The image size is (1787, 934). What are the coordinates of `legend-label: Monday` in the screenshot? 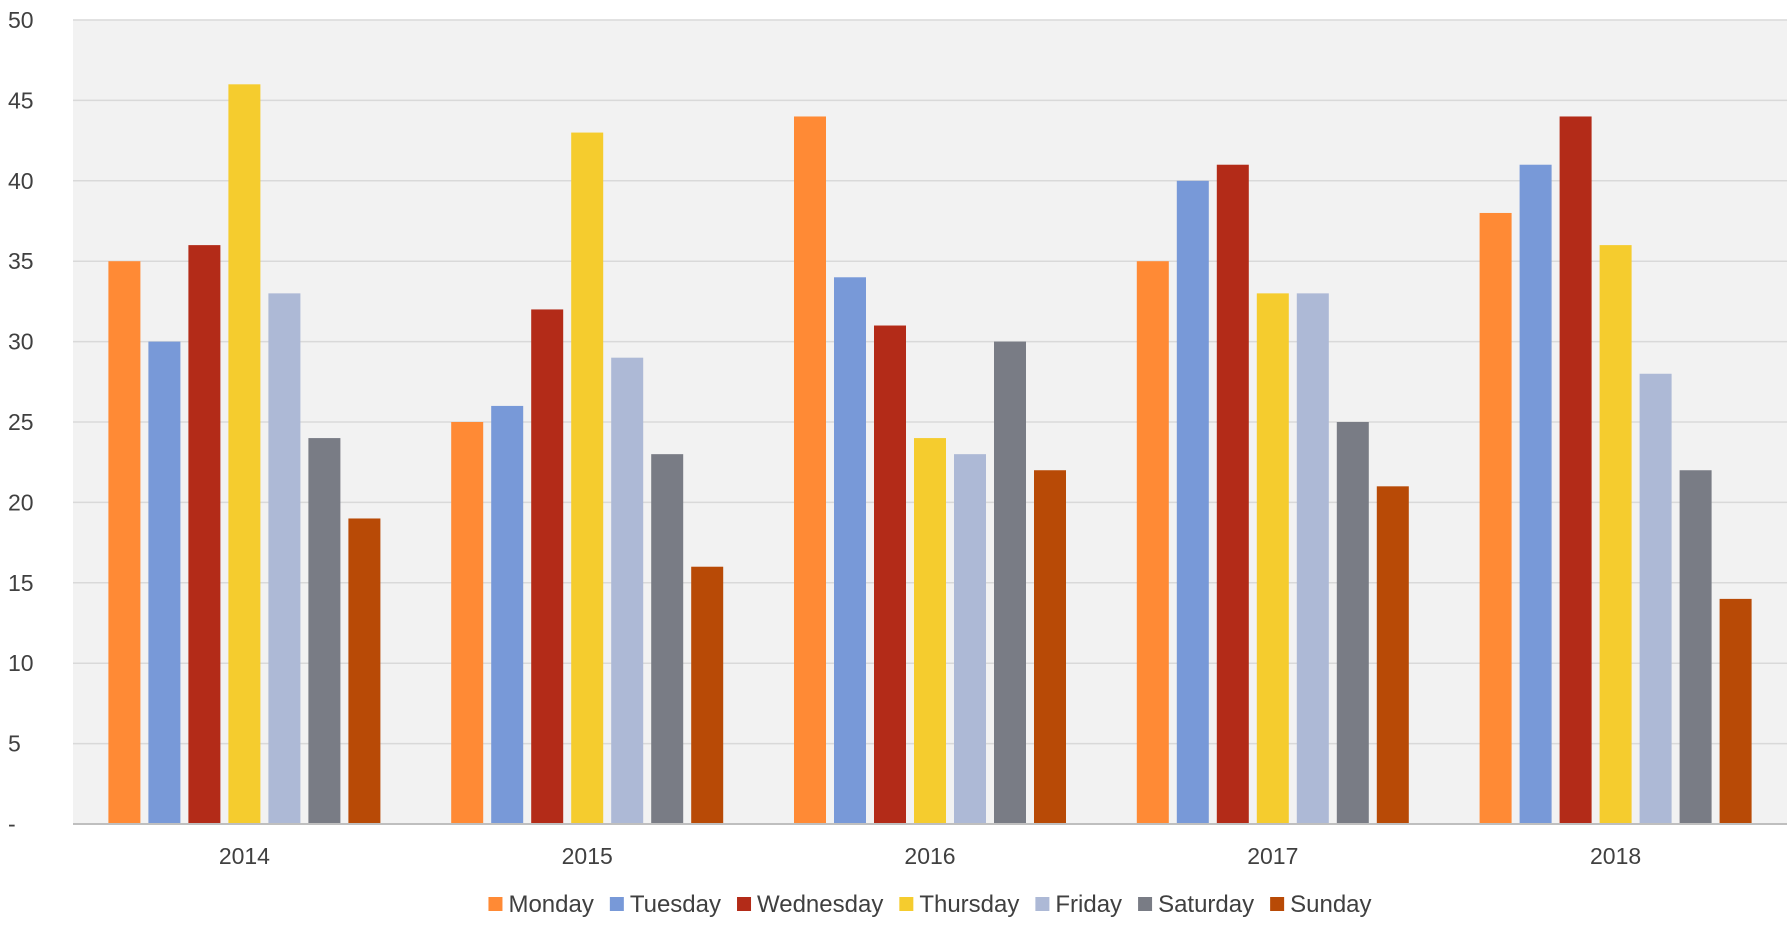 It's located at (550, 904).